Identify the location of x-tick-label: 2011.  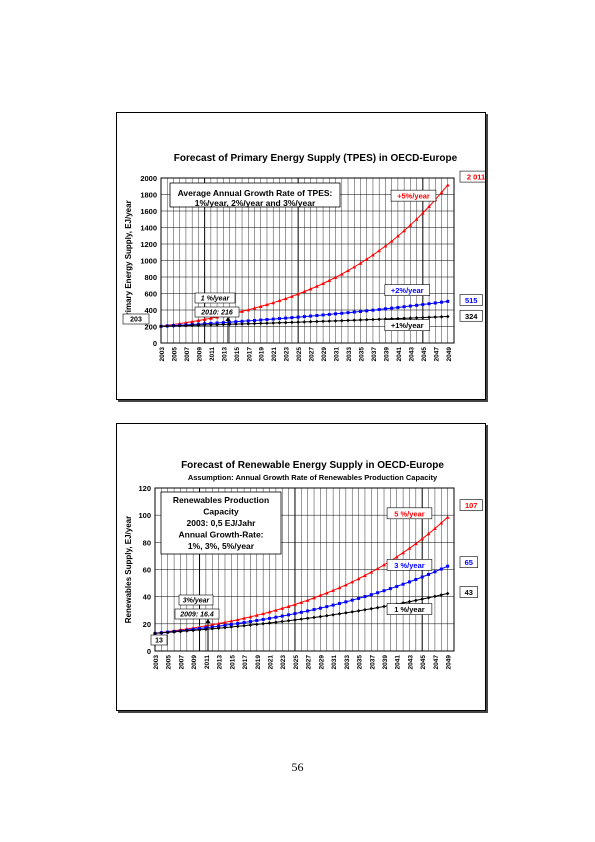
(207, 662).